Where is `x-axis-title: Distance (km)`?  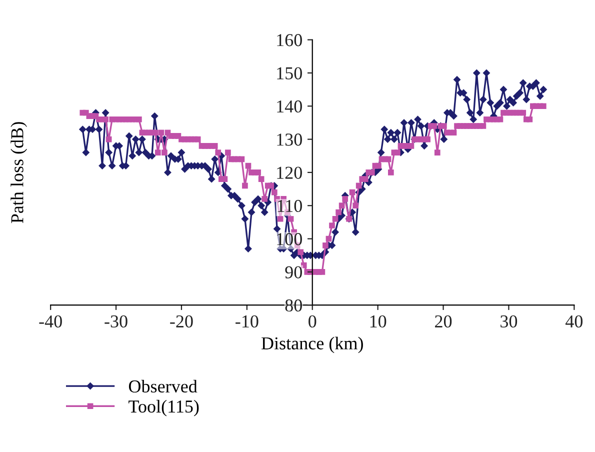 x-axis-title: Distance (km) is located at coordinates (312, 345).